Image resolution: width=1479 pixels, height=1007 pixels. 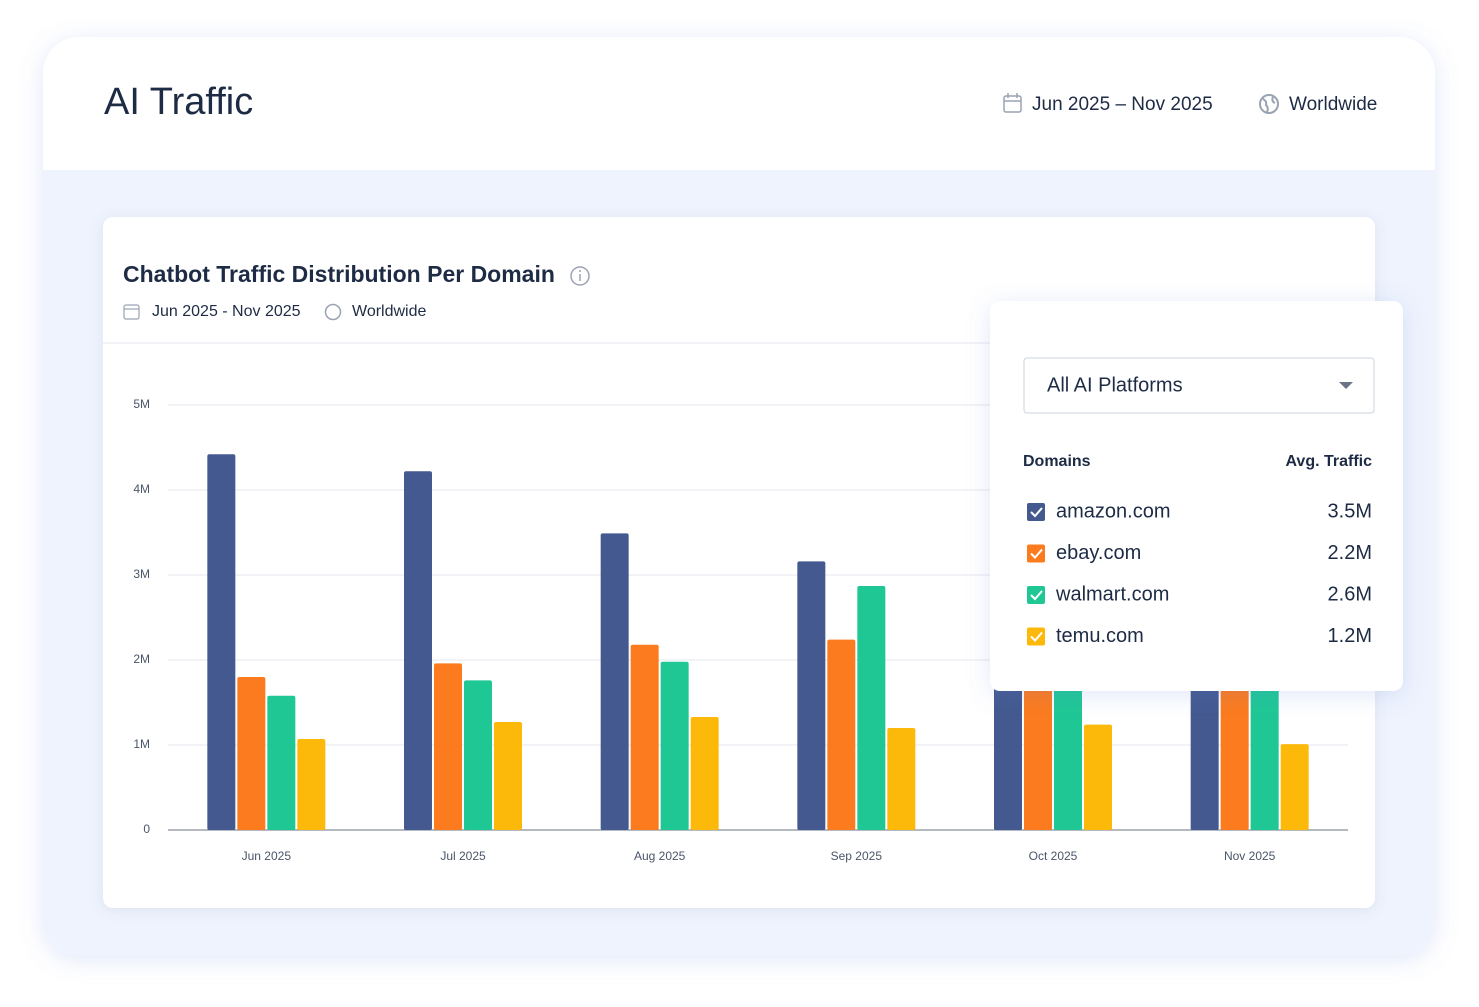 I want to click on y-tick-label: 5M, so click(x=141, y=404).